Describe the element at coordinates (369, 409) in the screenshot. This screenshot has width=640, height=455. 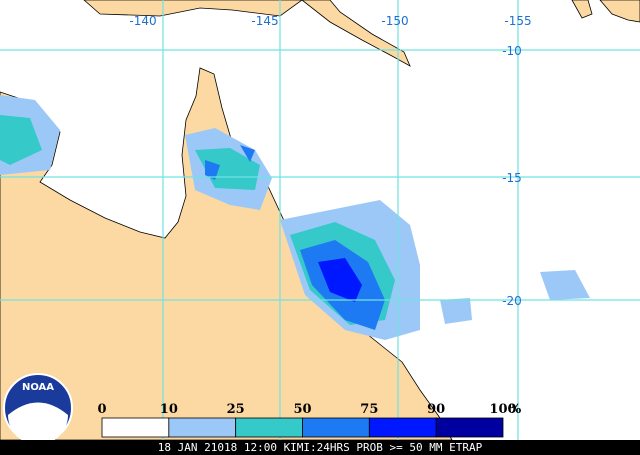
I see `legend-label: 75` at that location.